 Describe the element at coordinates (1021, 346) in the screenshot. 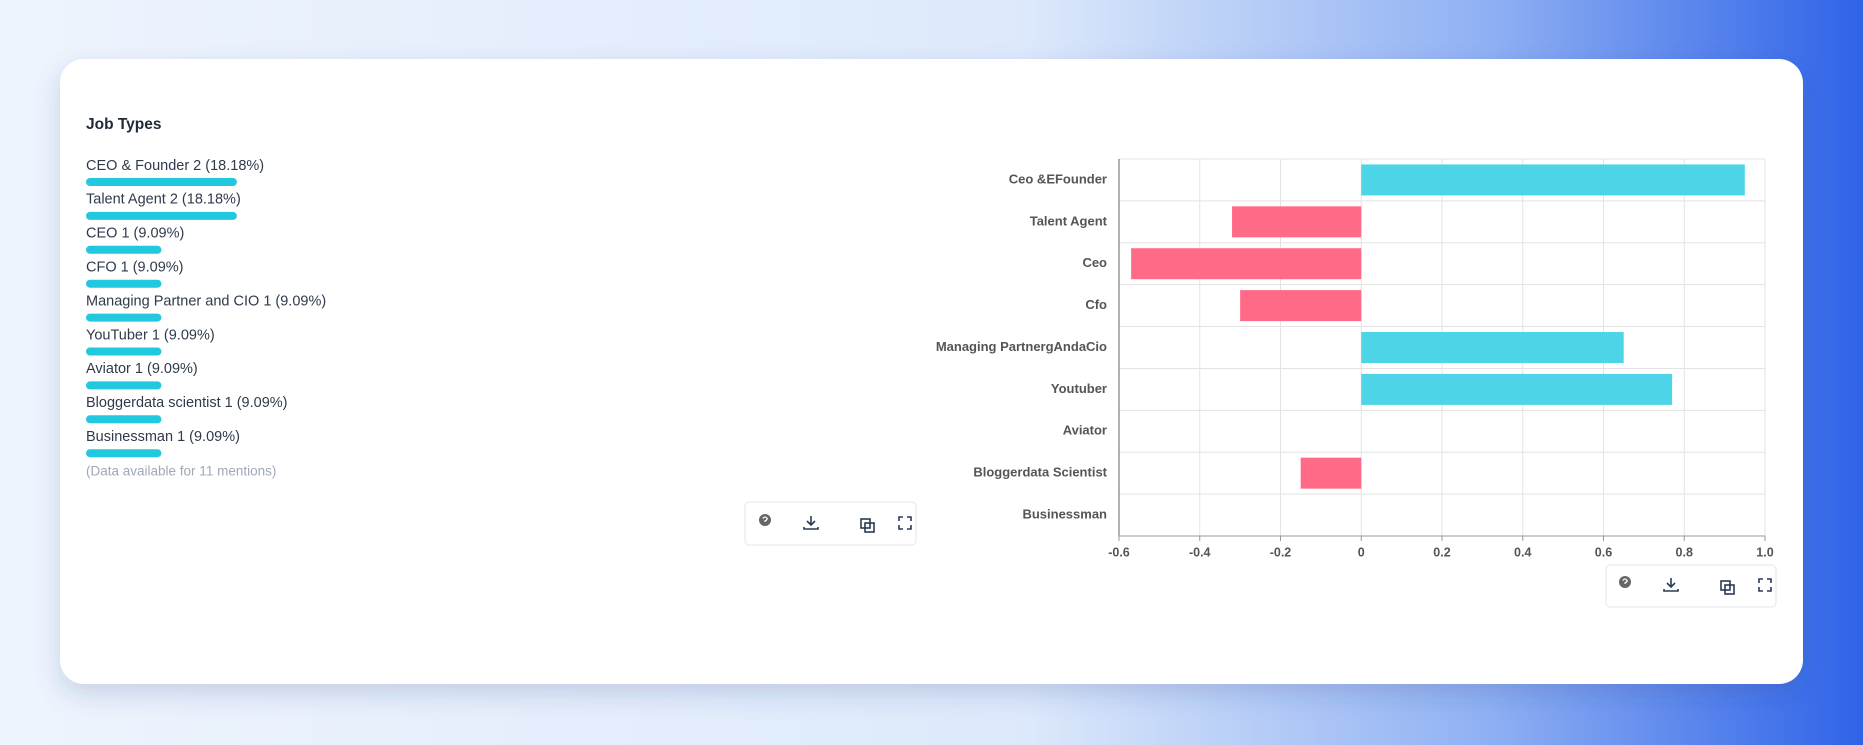

I see `y-tick-label: Managing PartnergAndaCio` at that location.